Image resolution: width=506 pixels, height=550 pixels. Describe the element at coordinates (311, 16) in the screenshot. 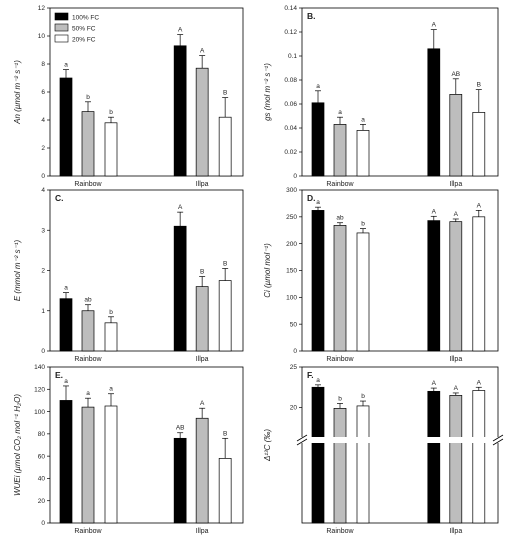

I see `panel-label: B.` at that location.